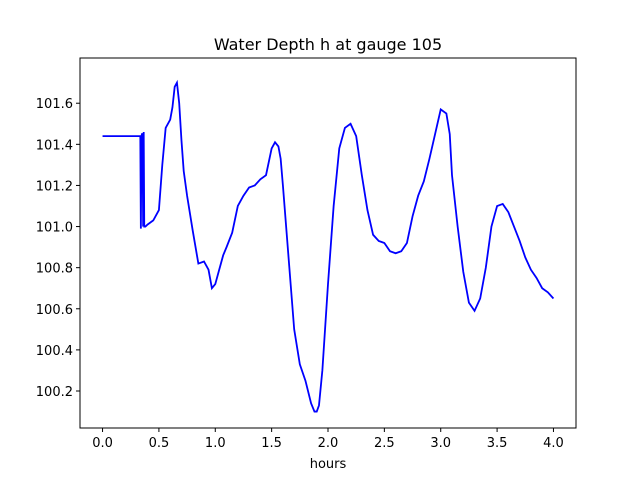 The width and height of the screenshot is (640, 480). What do you see at coordinates (54, 228) in the screenshot?
I see `y-tick-label: 101.0` at bounding box center [54, 228].